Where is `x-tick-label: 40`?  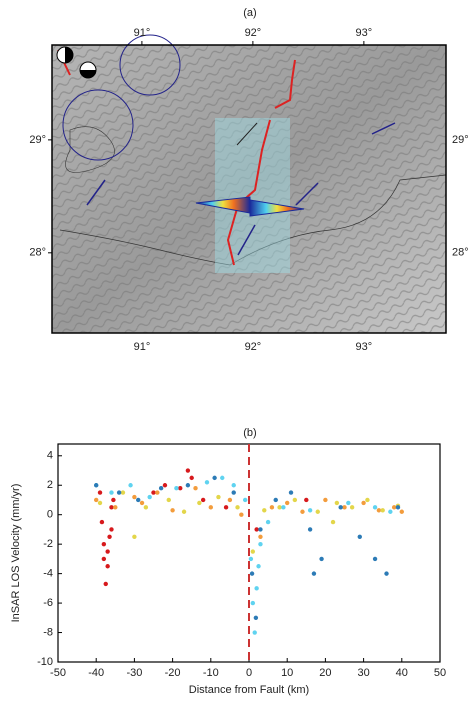
x-tick-label: 40 is located at coordinates (402, 673).